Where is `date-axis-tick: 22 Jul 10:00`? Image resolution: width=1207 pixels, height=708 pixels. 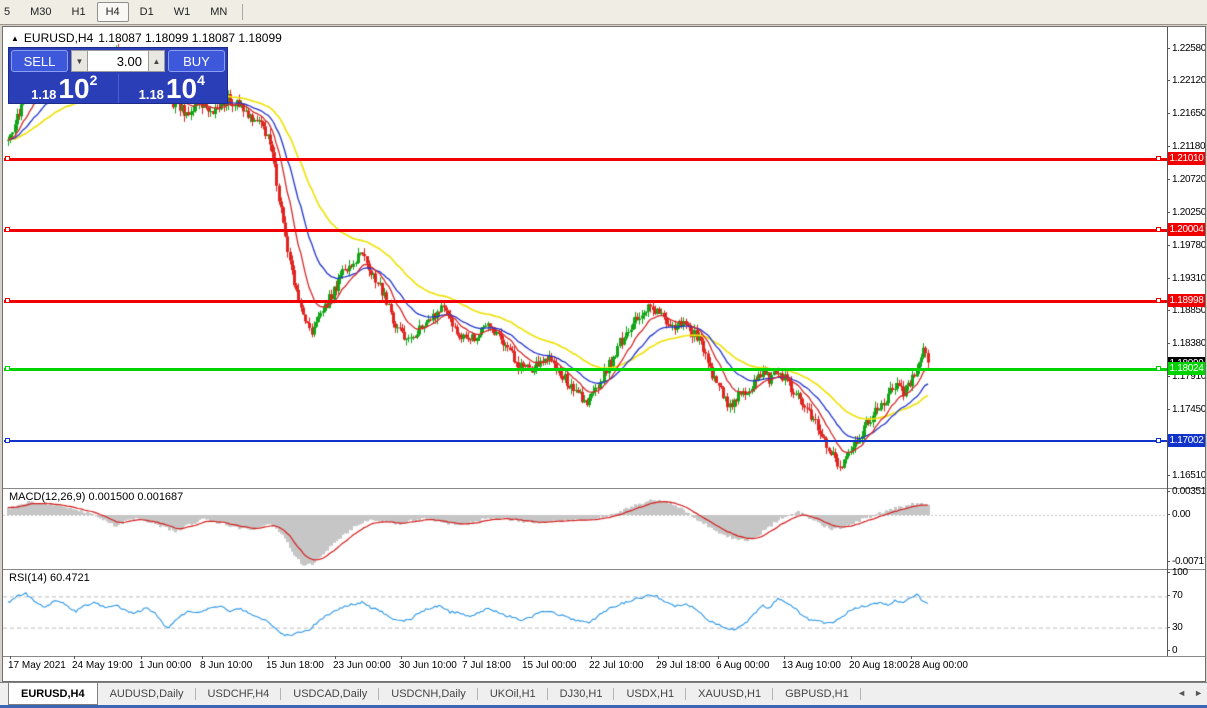
date-axis-tick: 22 Jul 10:00 is located at coordinates (616, 663).